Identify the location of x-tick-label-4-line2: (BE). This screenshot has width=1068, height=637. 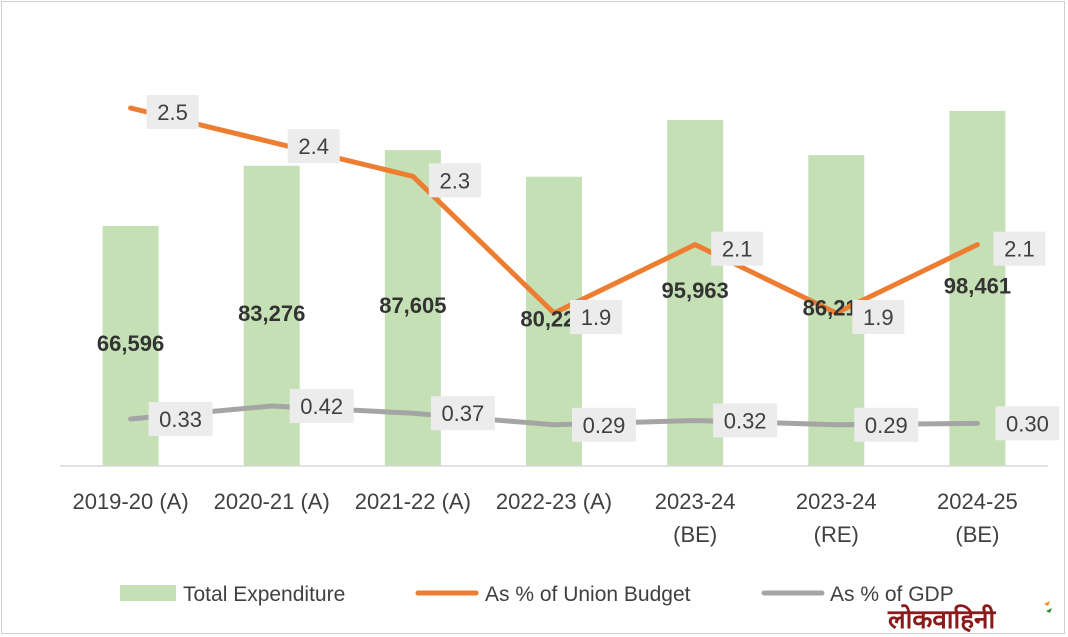
(695, 534).